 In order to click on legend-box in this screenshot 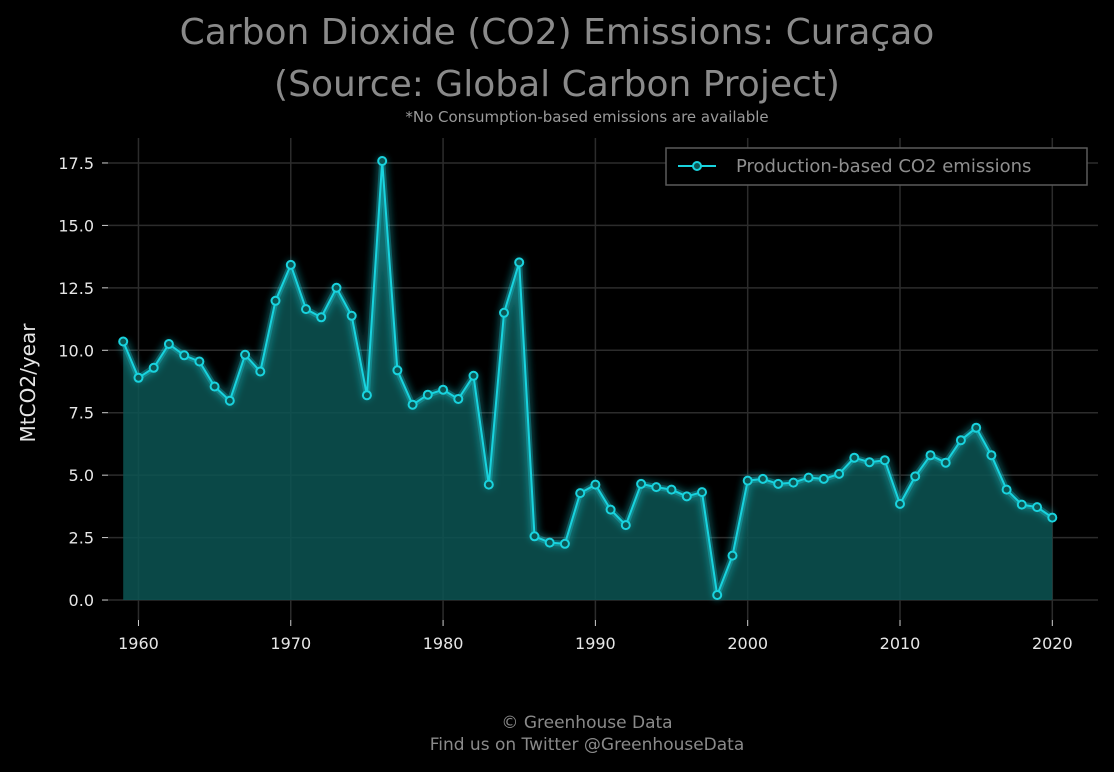, I will do `click(876, 166)`.